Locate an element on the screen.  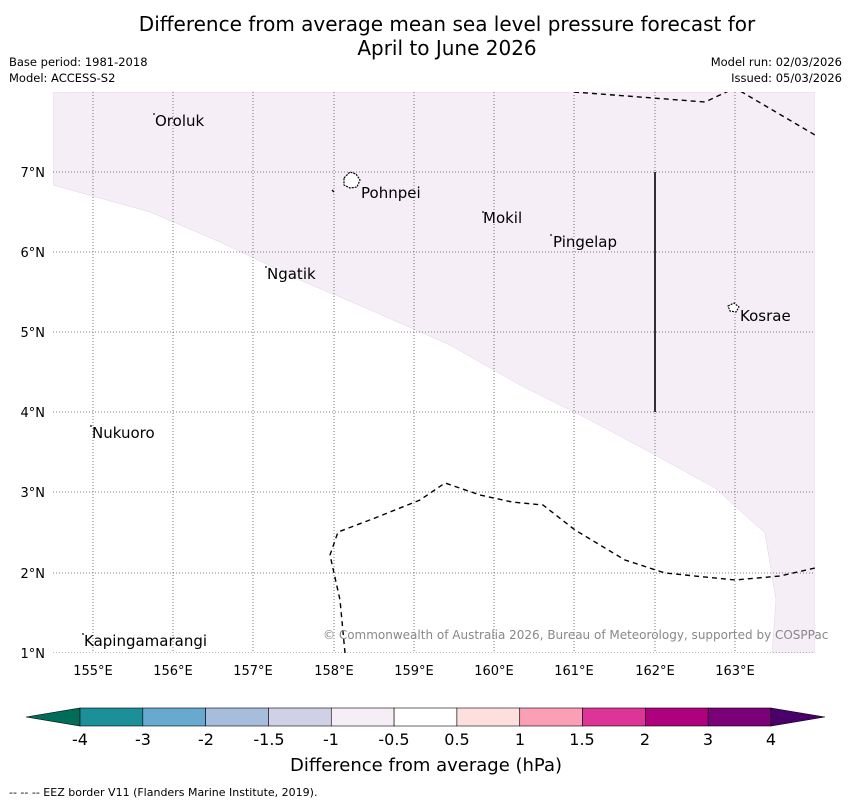
colorbar-low-arrow is located at coordinates (53, 717).